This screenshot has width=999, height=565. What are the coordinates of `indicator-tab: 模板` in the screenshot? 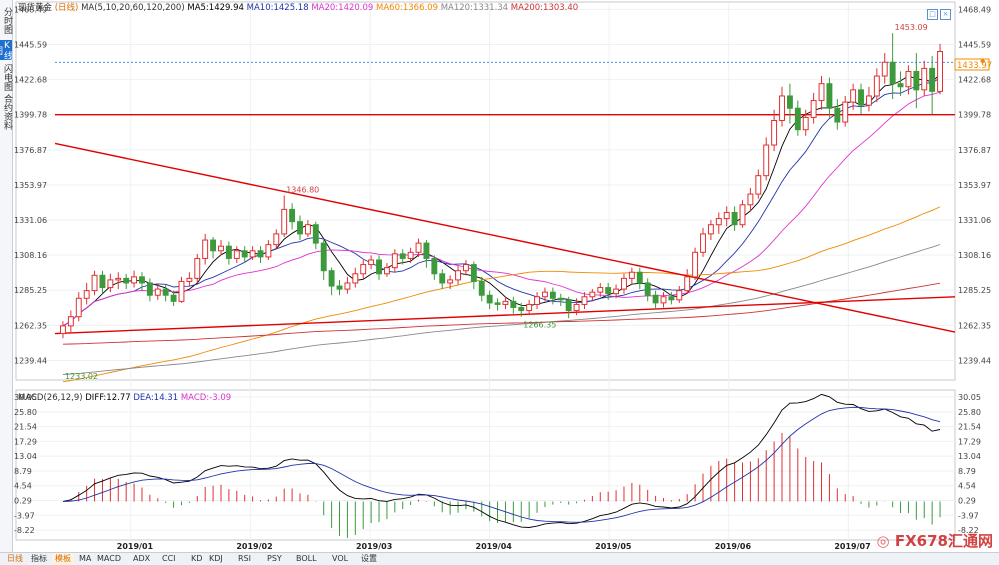 It's located at (63, 559).